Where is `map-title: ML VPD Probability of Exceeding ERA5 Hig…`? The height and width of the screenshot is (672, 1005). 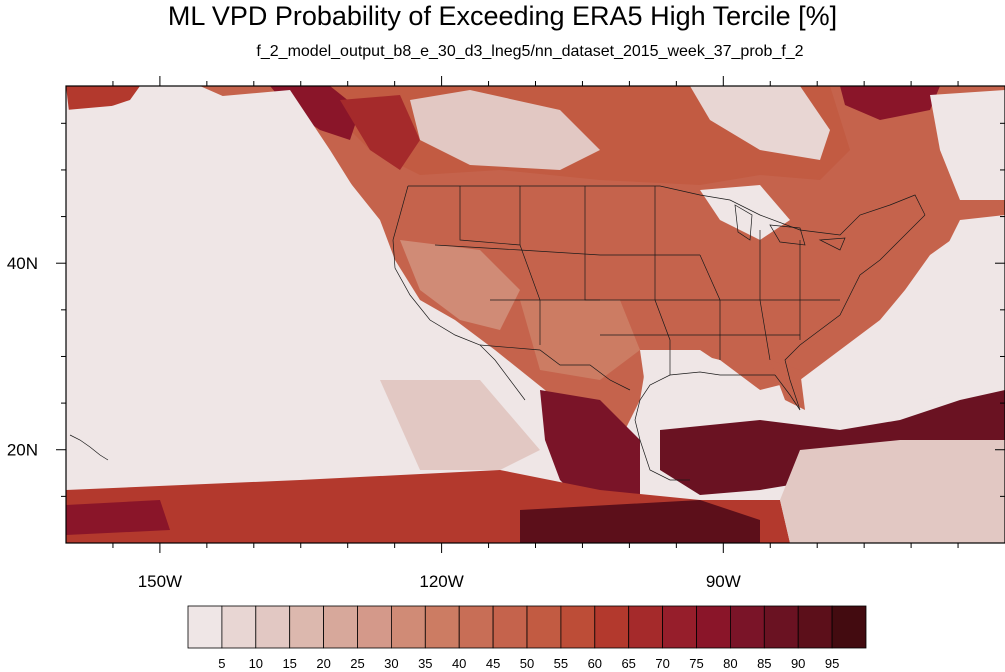
map-title: ML VPD Probability of Exceeding ERA5 Hig… is located at coordinates (502, 16).